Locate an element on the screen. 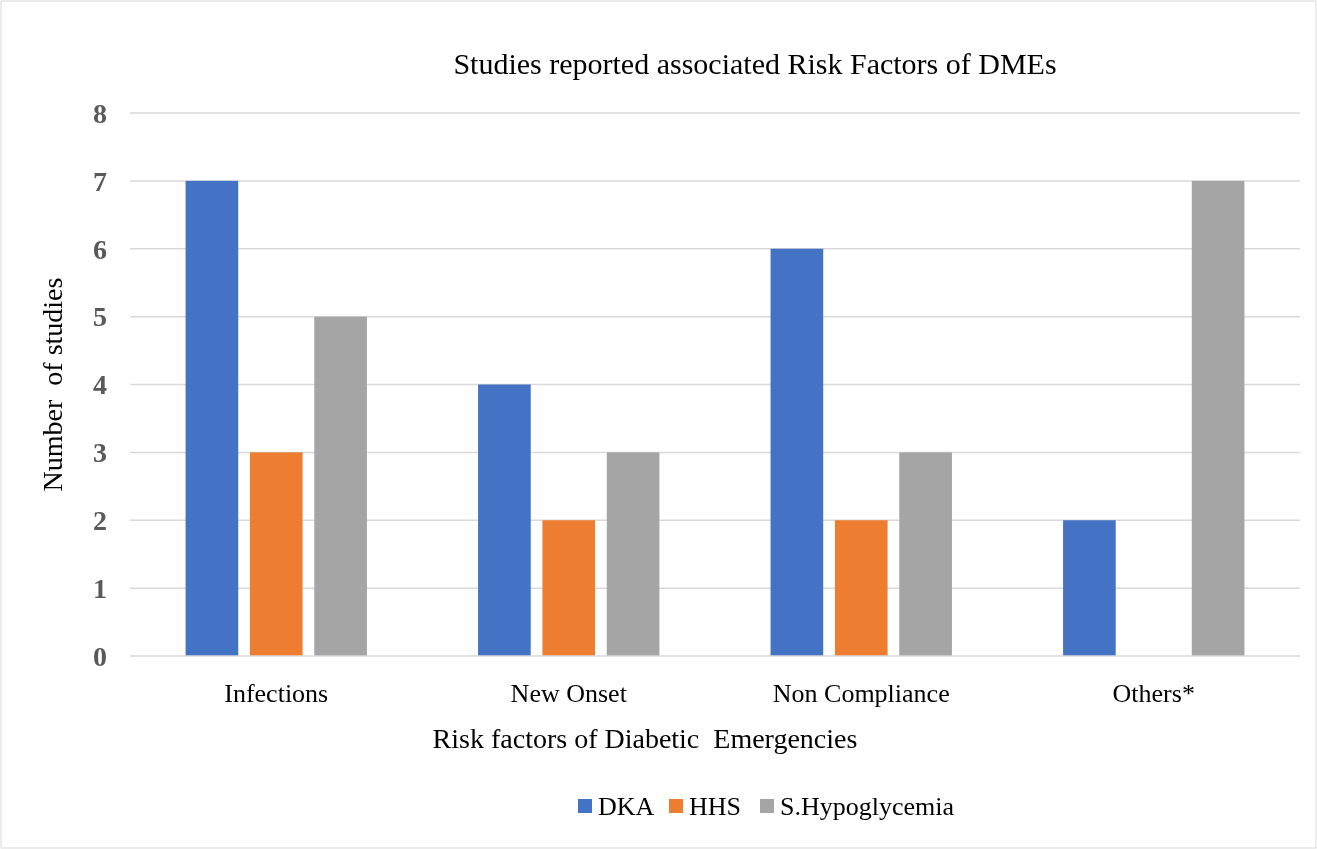  legend-label: DKA is located at coordinates (626, 806).